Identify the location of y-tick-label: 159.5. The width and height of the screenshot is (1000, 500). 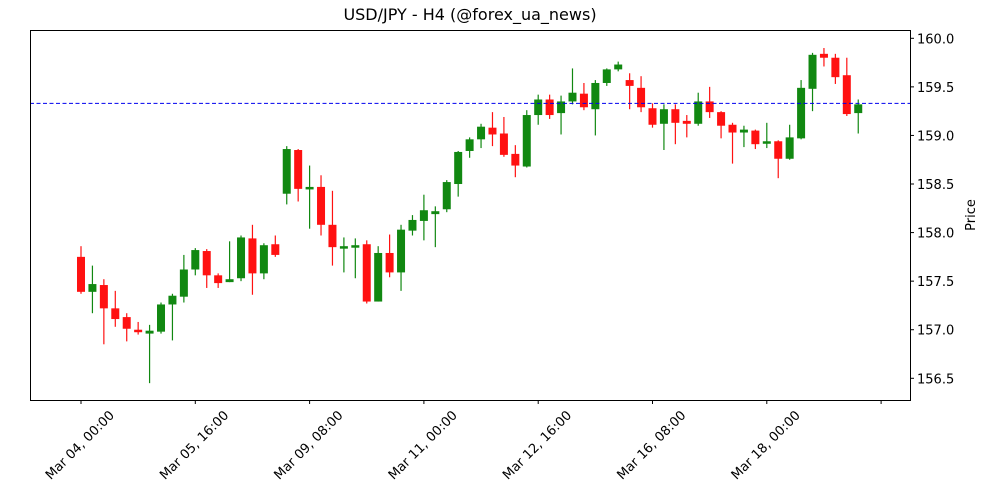
(935, 88).